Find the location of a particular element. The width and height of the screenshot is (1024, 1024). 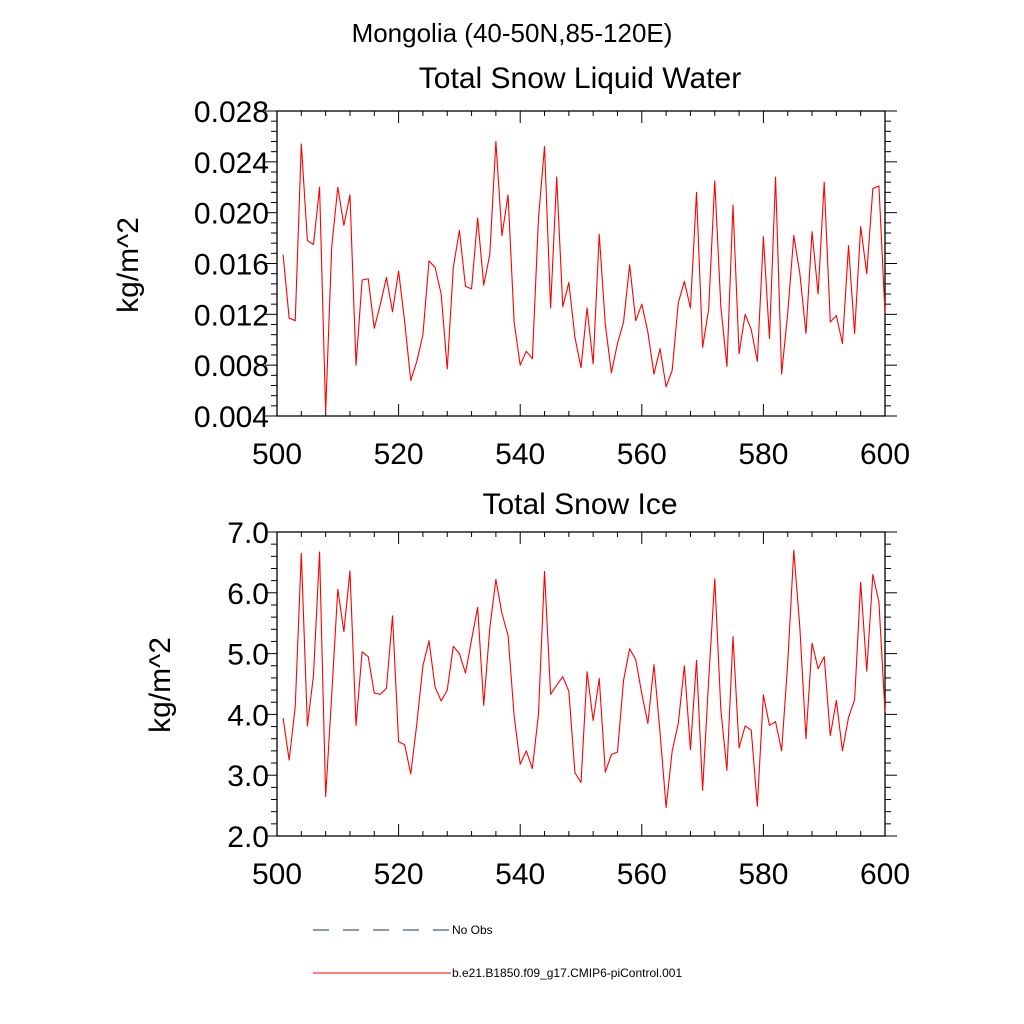

y-tick-label: 2.0 is located at coordinates (248, 837).